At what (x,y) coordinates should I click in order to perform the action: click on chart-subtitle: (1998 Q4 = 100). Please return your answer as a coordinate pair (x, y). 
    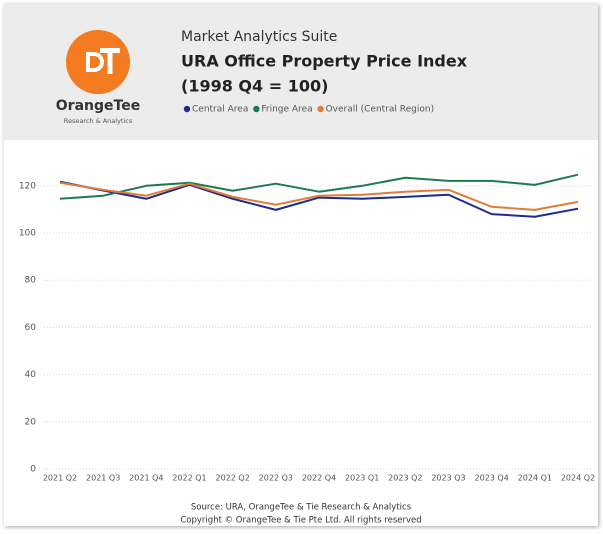
    Looking at the image, I should click on (254, 86).